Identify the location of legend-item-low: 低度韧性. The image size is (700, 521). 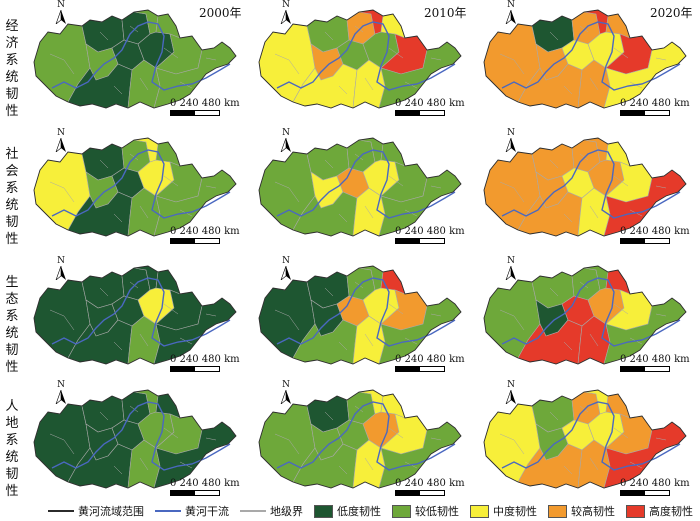
(347, 511).